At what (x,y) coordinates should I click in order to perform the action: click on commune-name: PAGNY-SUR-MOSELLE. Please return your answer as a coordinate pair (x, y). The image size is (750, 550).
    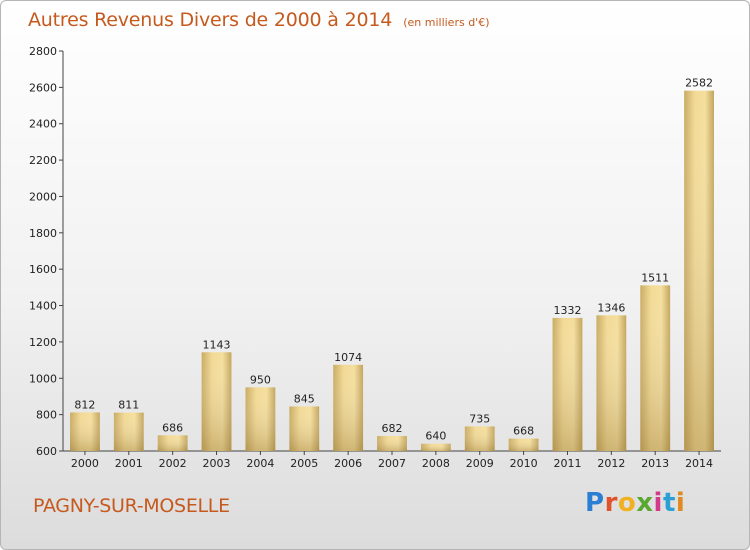
    Looking at the image, I should click on (131, 506).